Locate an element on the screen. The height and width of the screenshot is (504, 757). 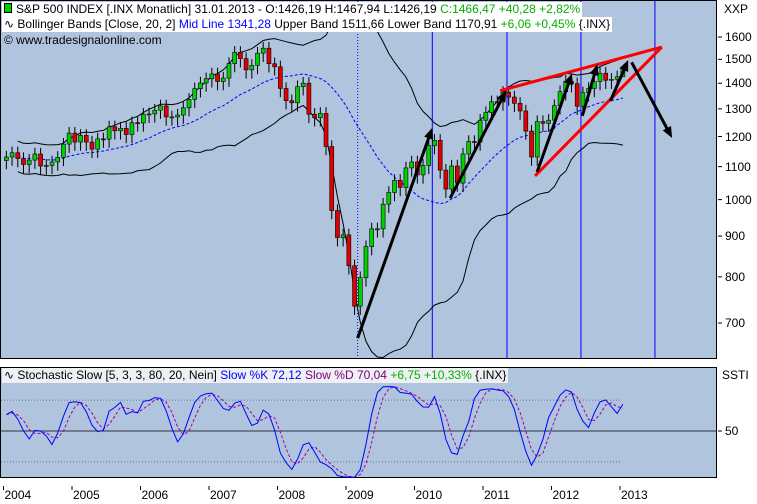
x-tick-label: 2012 is located at coordinates (566, 495).